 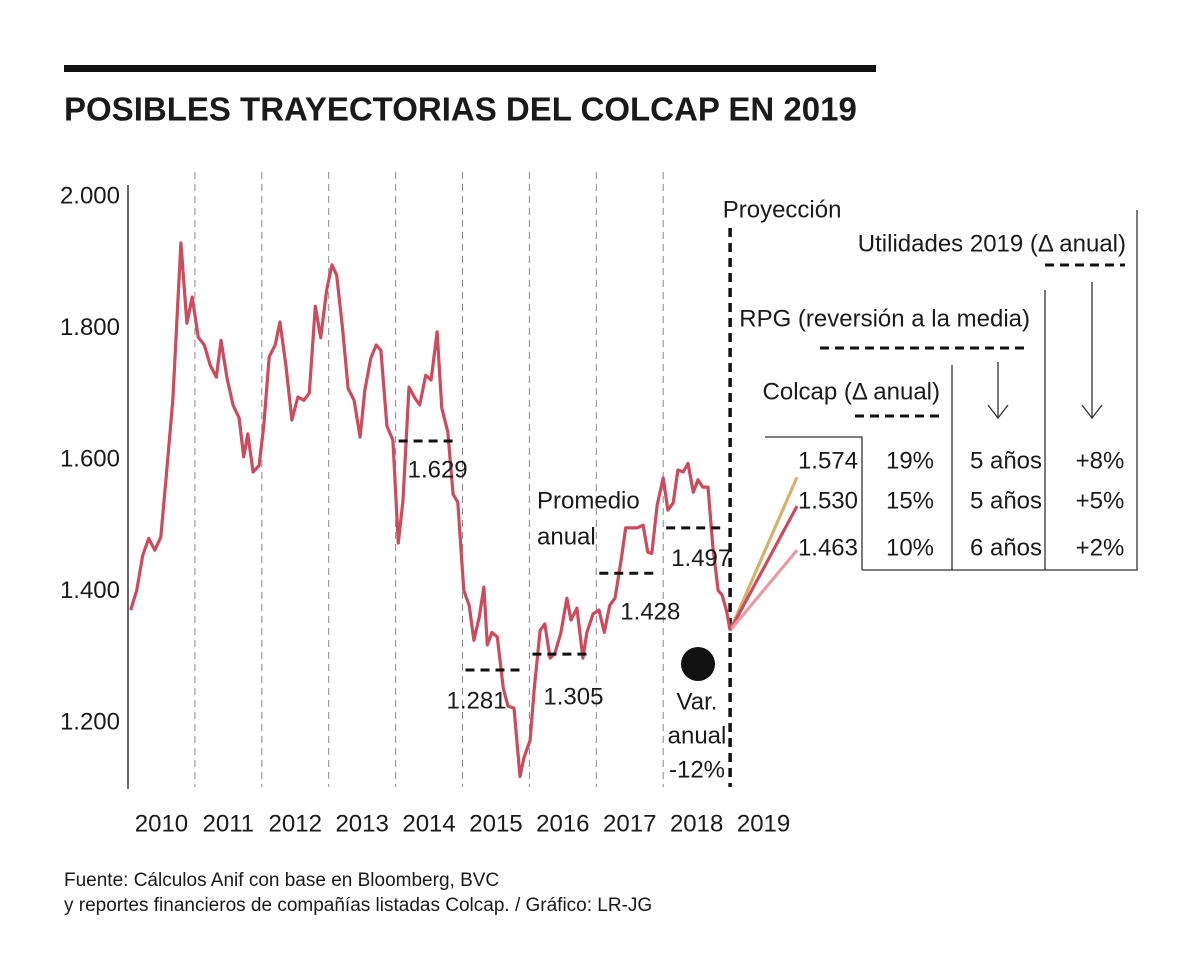 What do you see at coordinates (1100, 547) in the screenshot?
I see `cell: +2%` at bounding box center [1100, 547].